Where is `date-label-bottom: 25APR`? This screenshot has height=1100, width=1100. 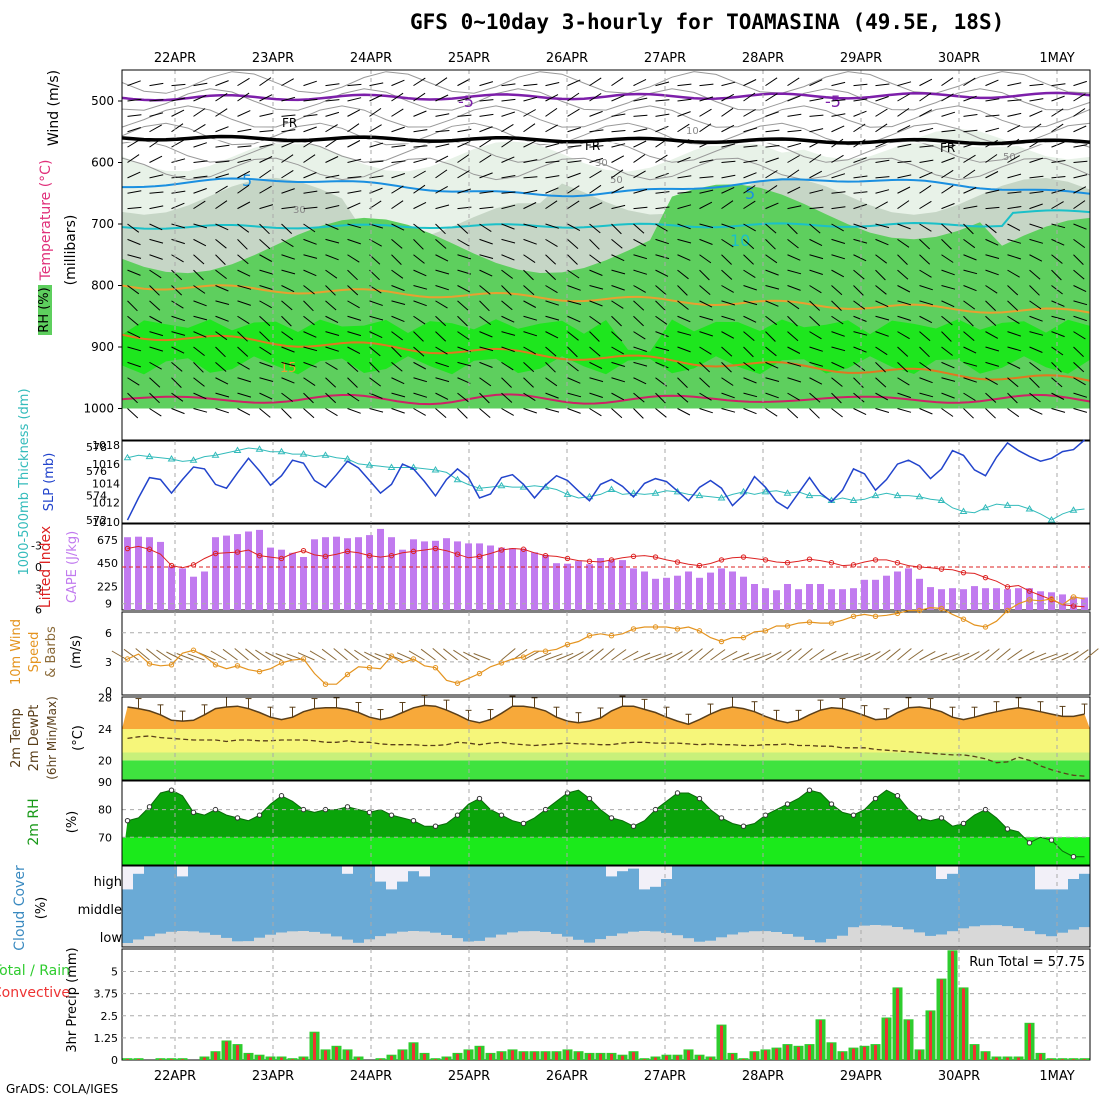
date-label-bottom: 25APR is located at coordinates (469, 1076).